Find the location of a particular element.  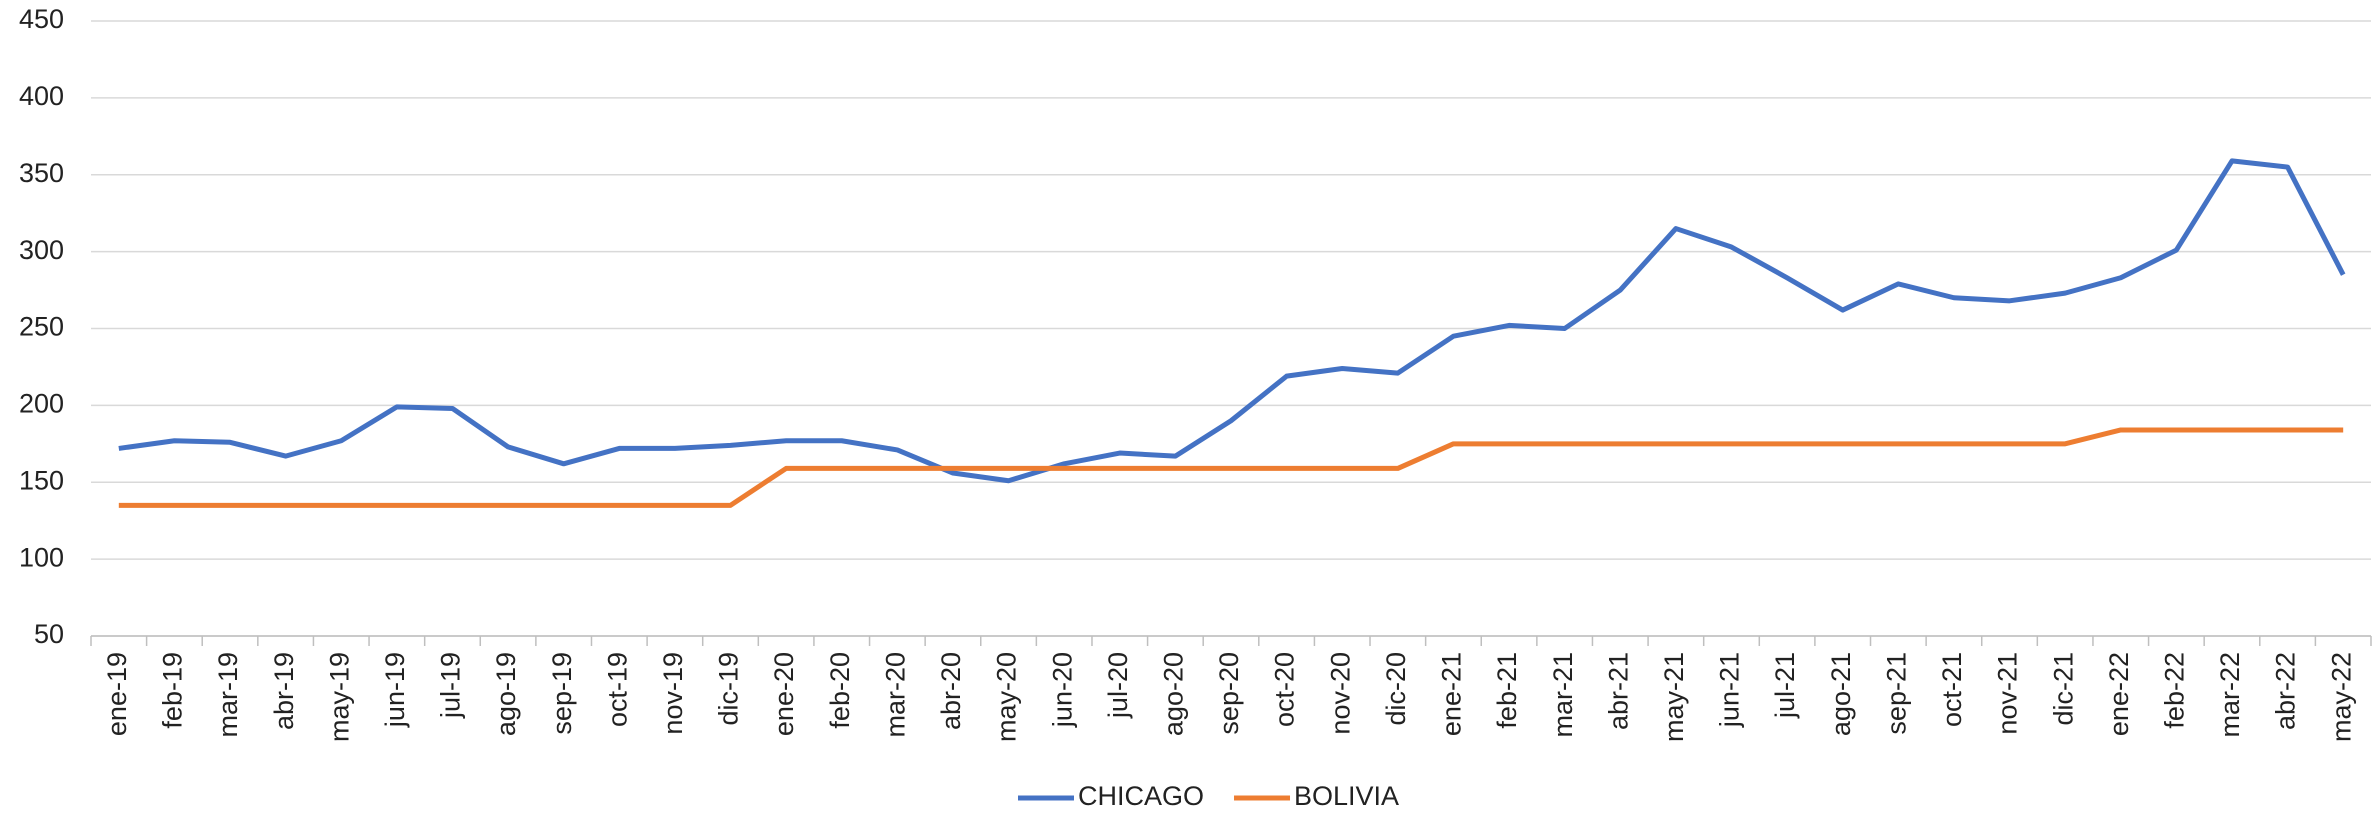

y-tick-label: 300 is located at coordinates (41, 250).